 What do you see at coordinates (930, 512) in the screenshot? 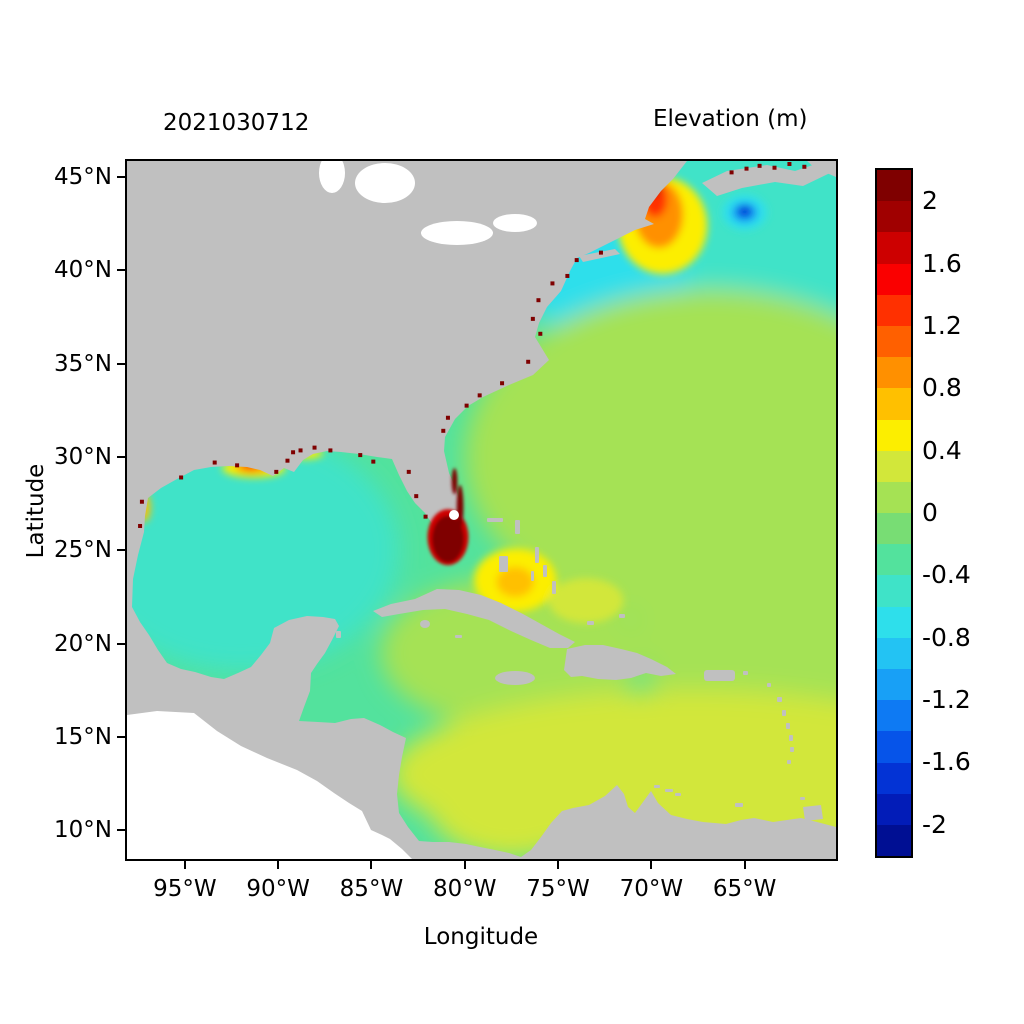
I see `colorbar-tick-label: 0` at bounding box center [930, 512].